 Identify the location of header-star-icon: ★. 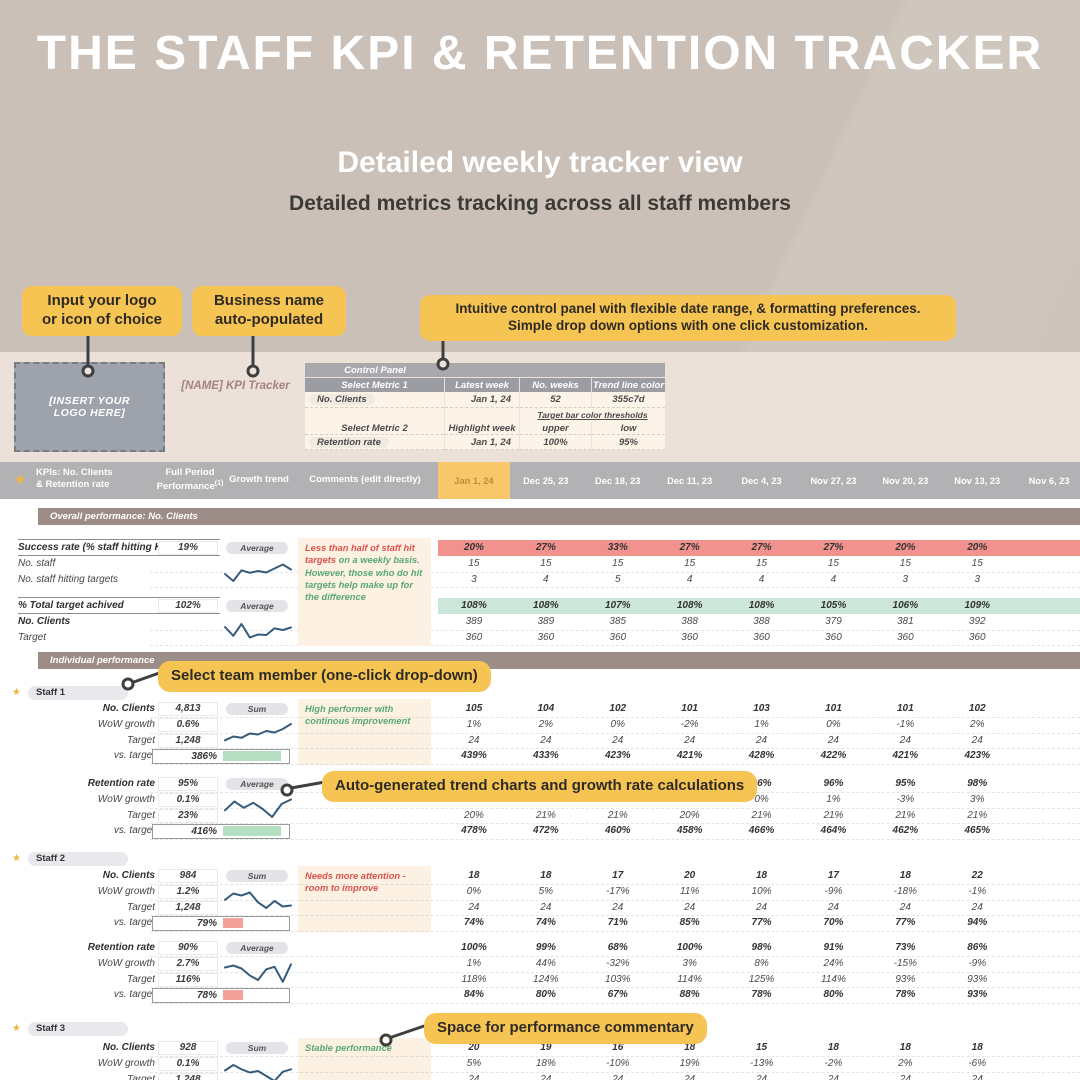
(20, 479).